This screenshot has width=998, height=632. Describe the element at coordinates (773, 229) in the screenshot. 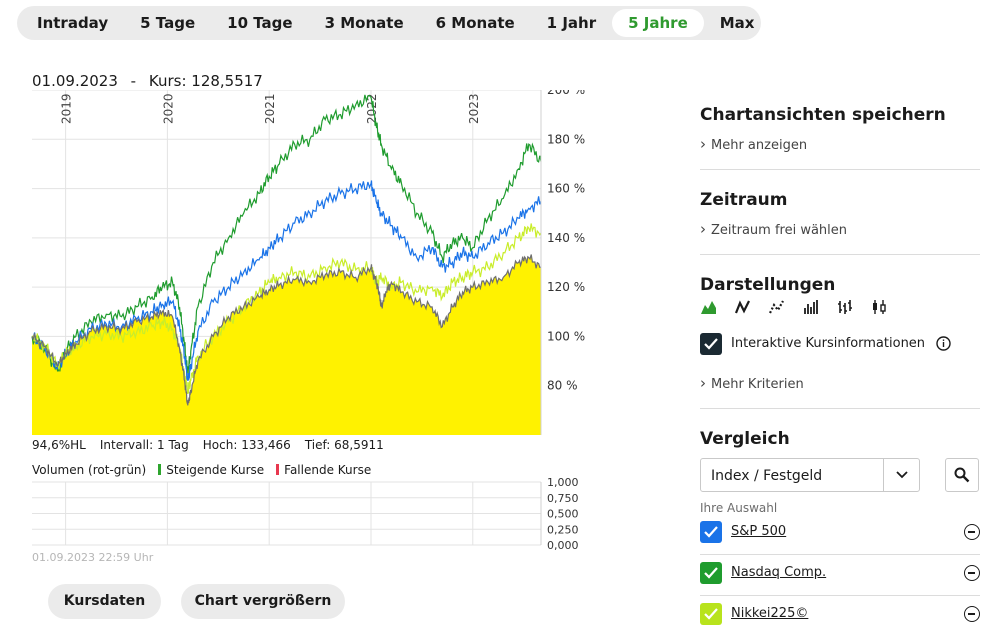

I see `custom-range-link: Zeitraum frei wählen` at that location.